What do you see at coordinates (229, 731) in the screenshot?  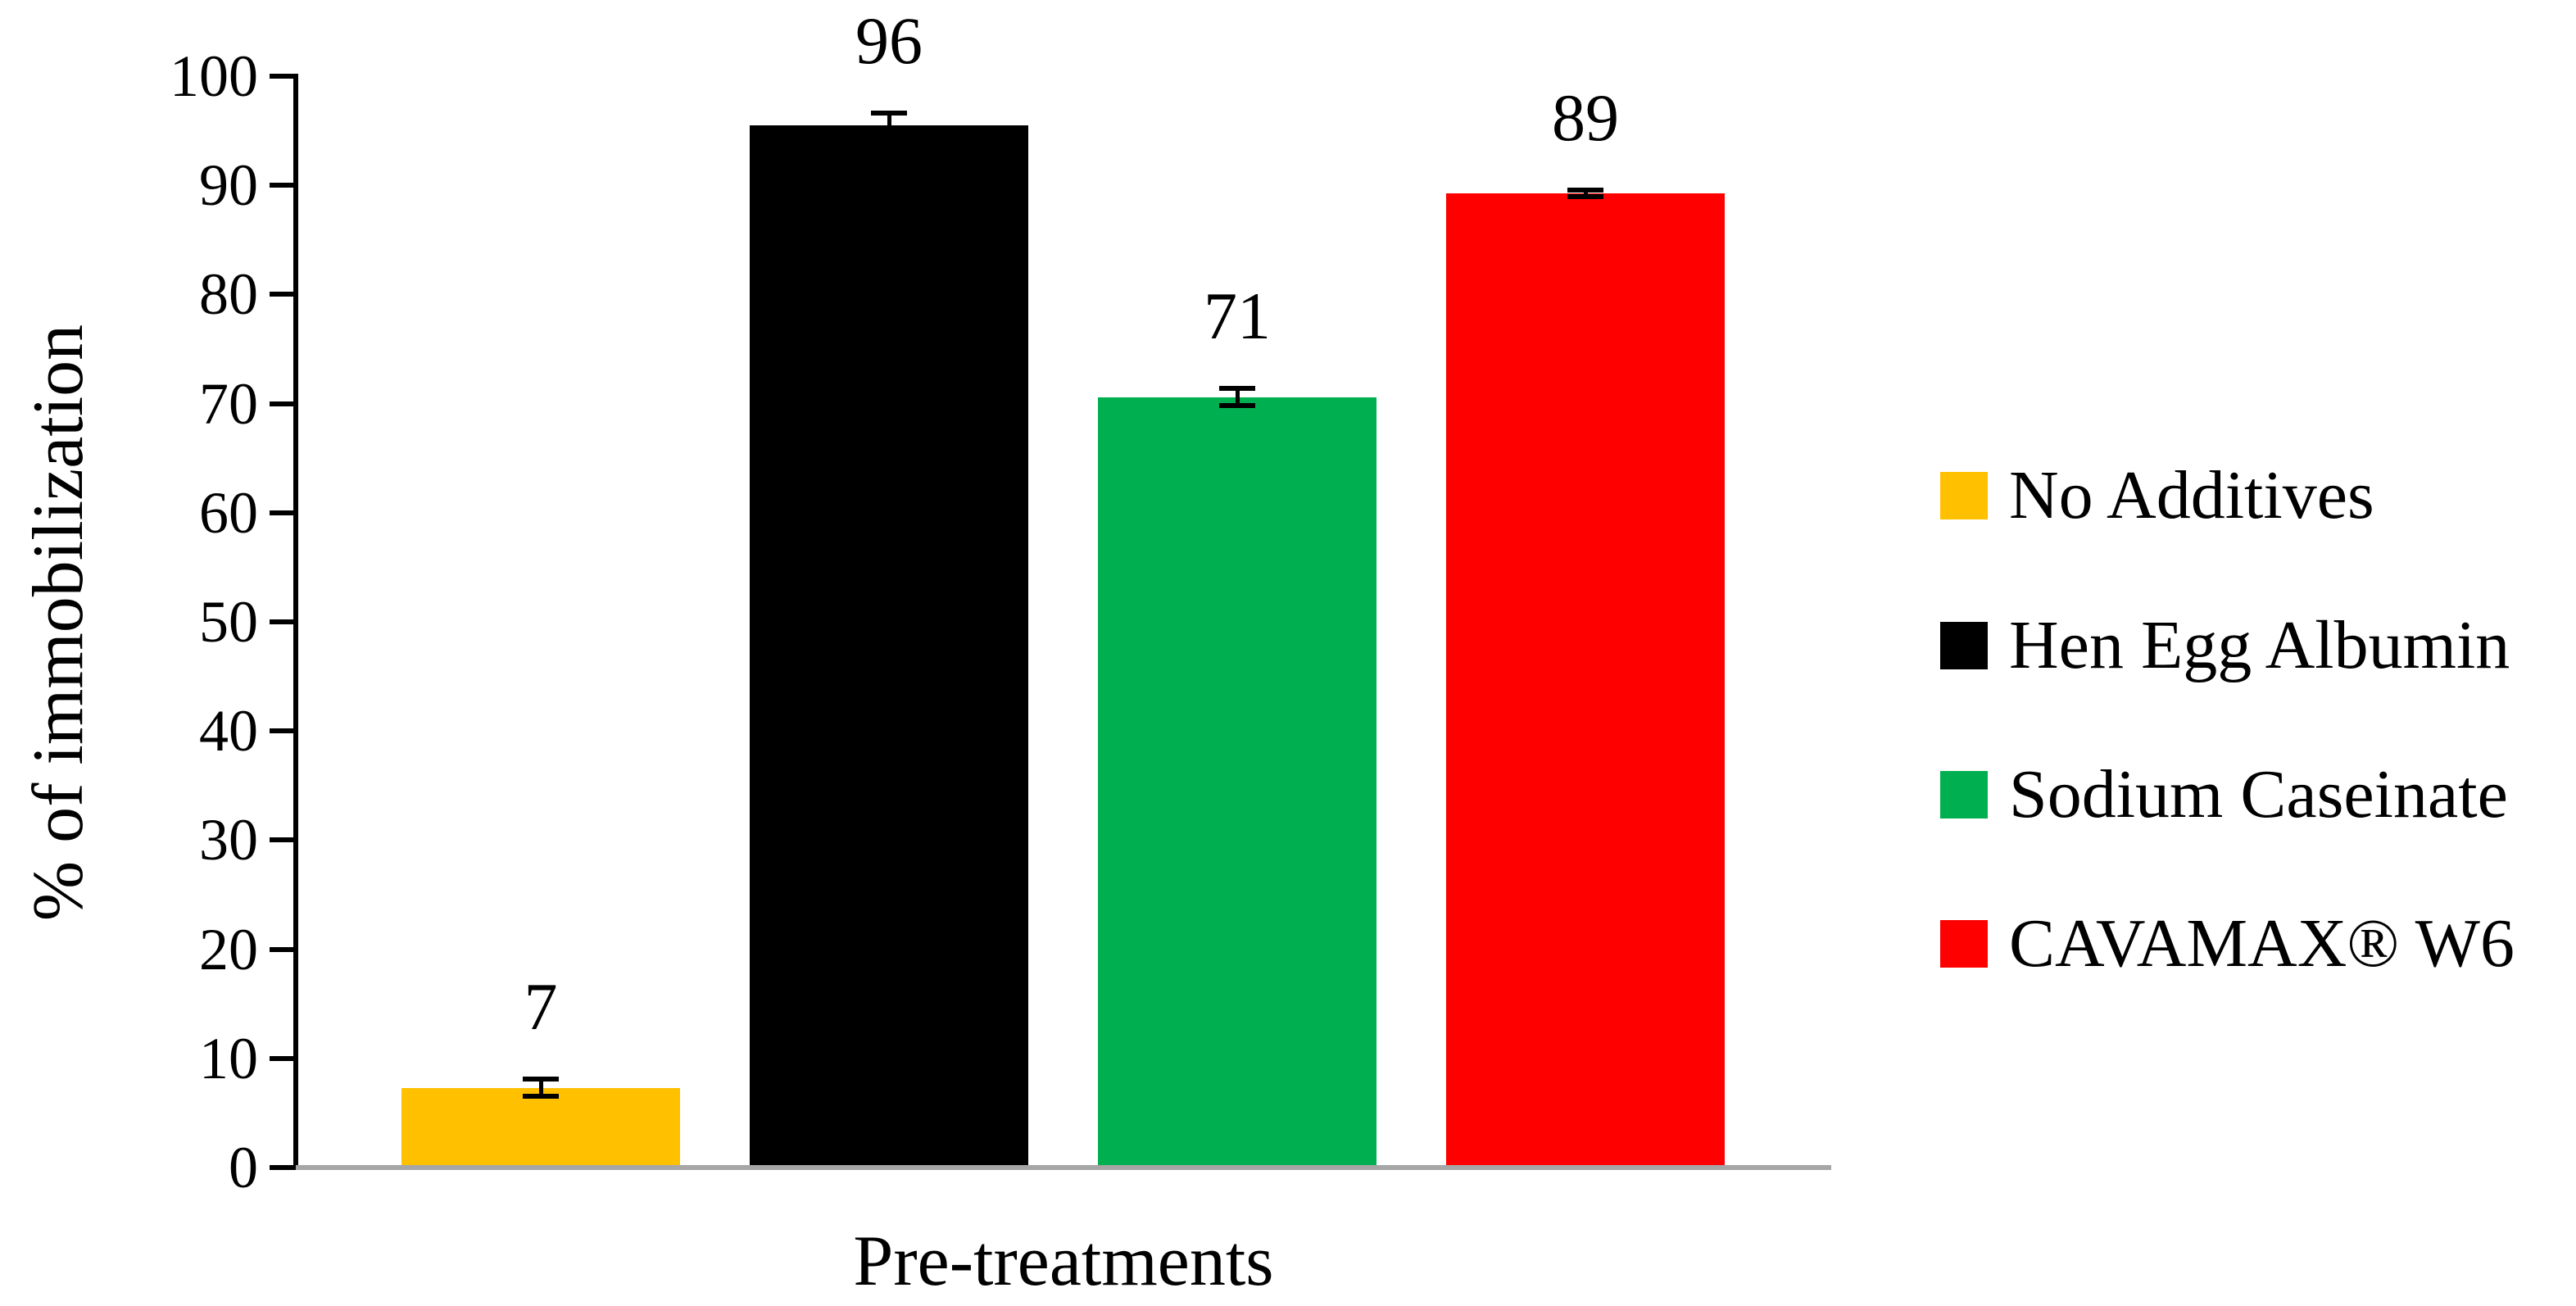 I see `y-tick-label: 40` at bounding box center [229, 731].